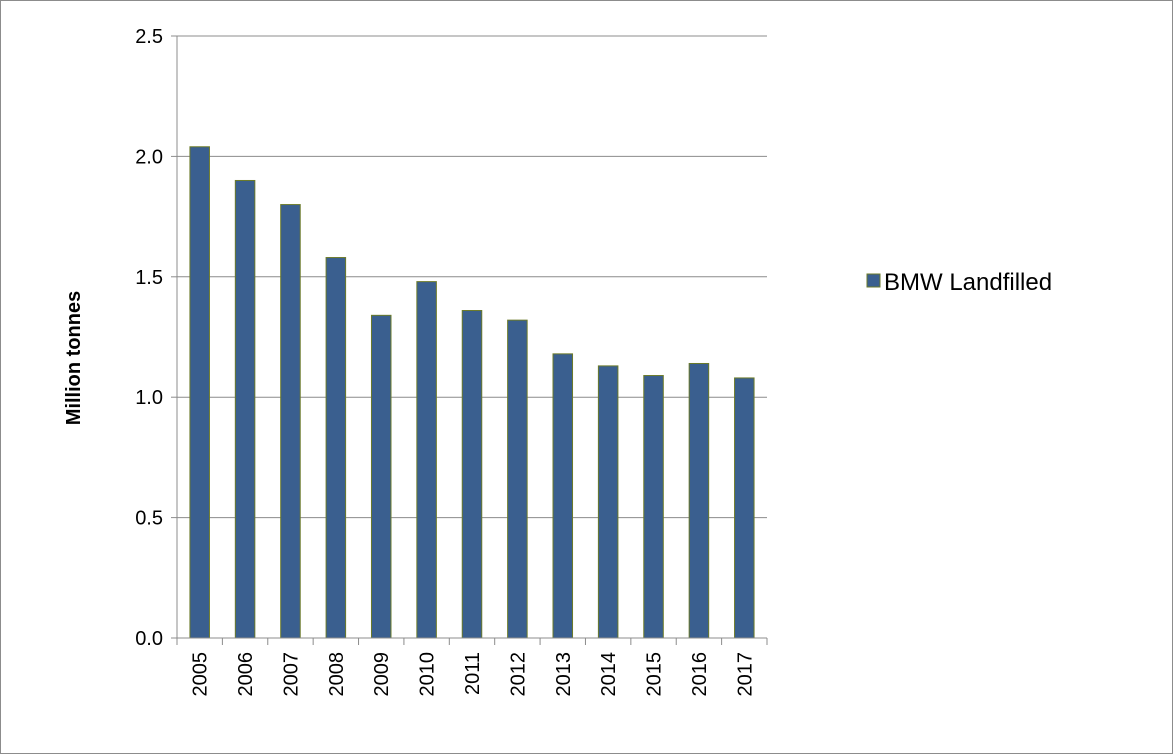  Describe the element at coordinates (518, 674) in the screenshot. I see `x-tick-label: 2012` at that location.